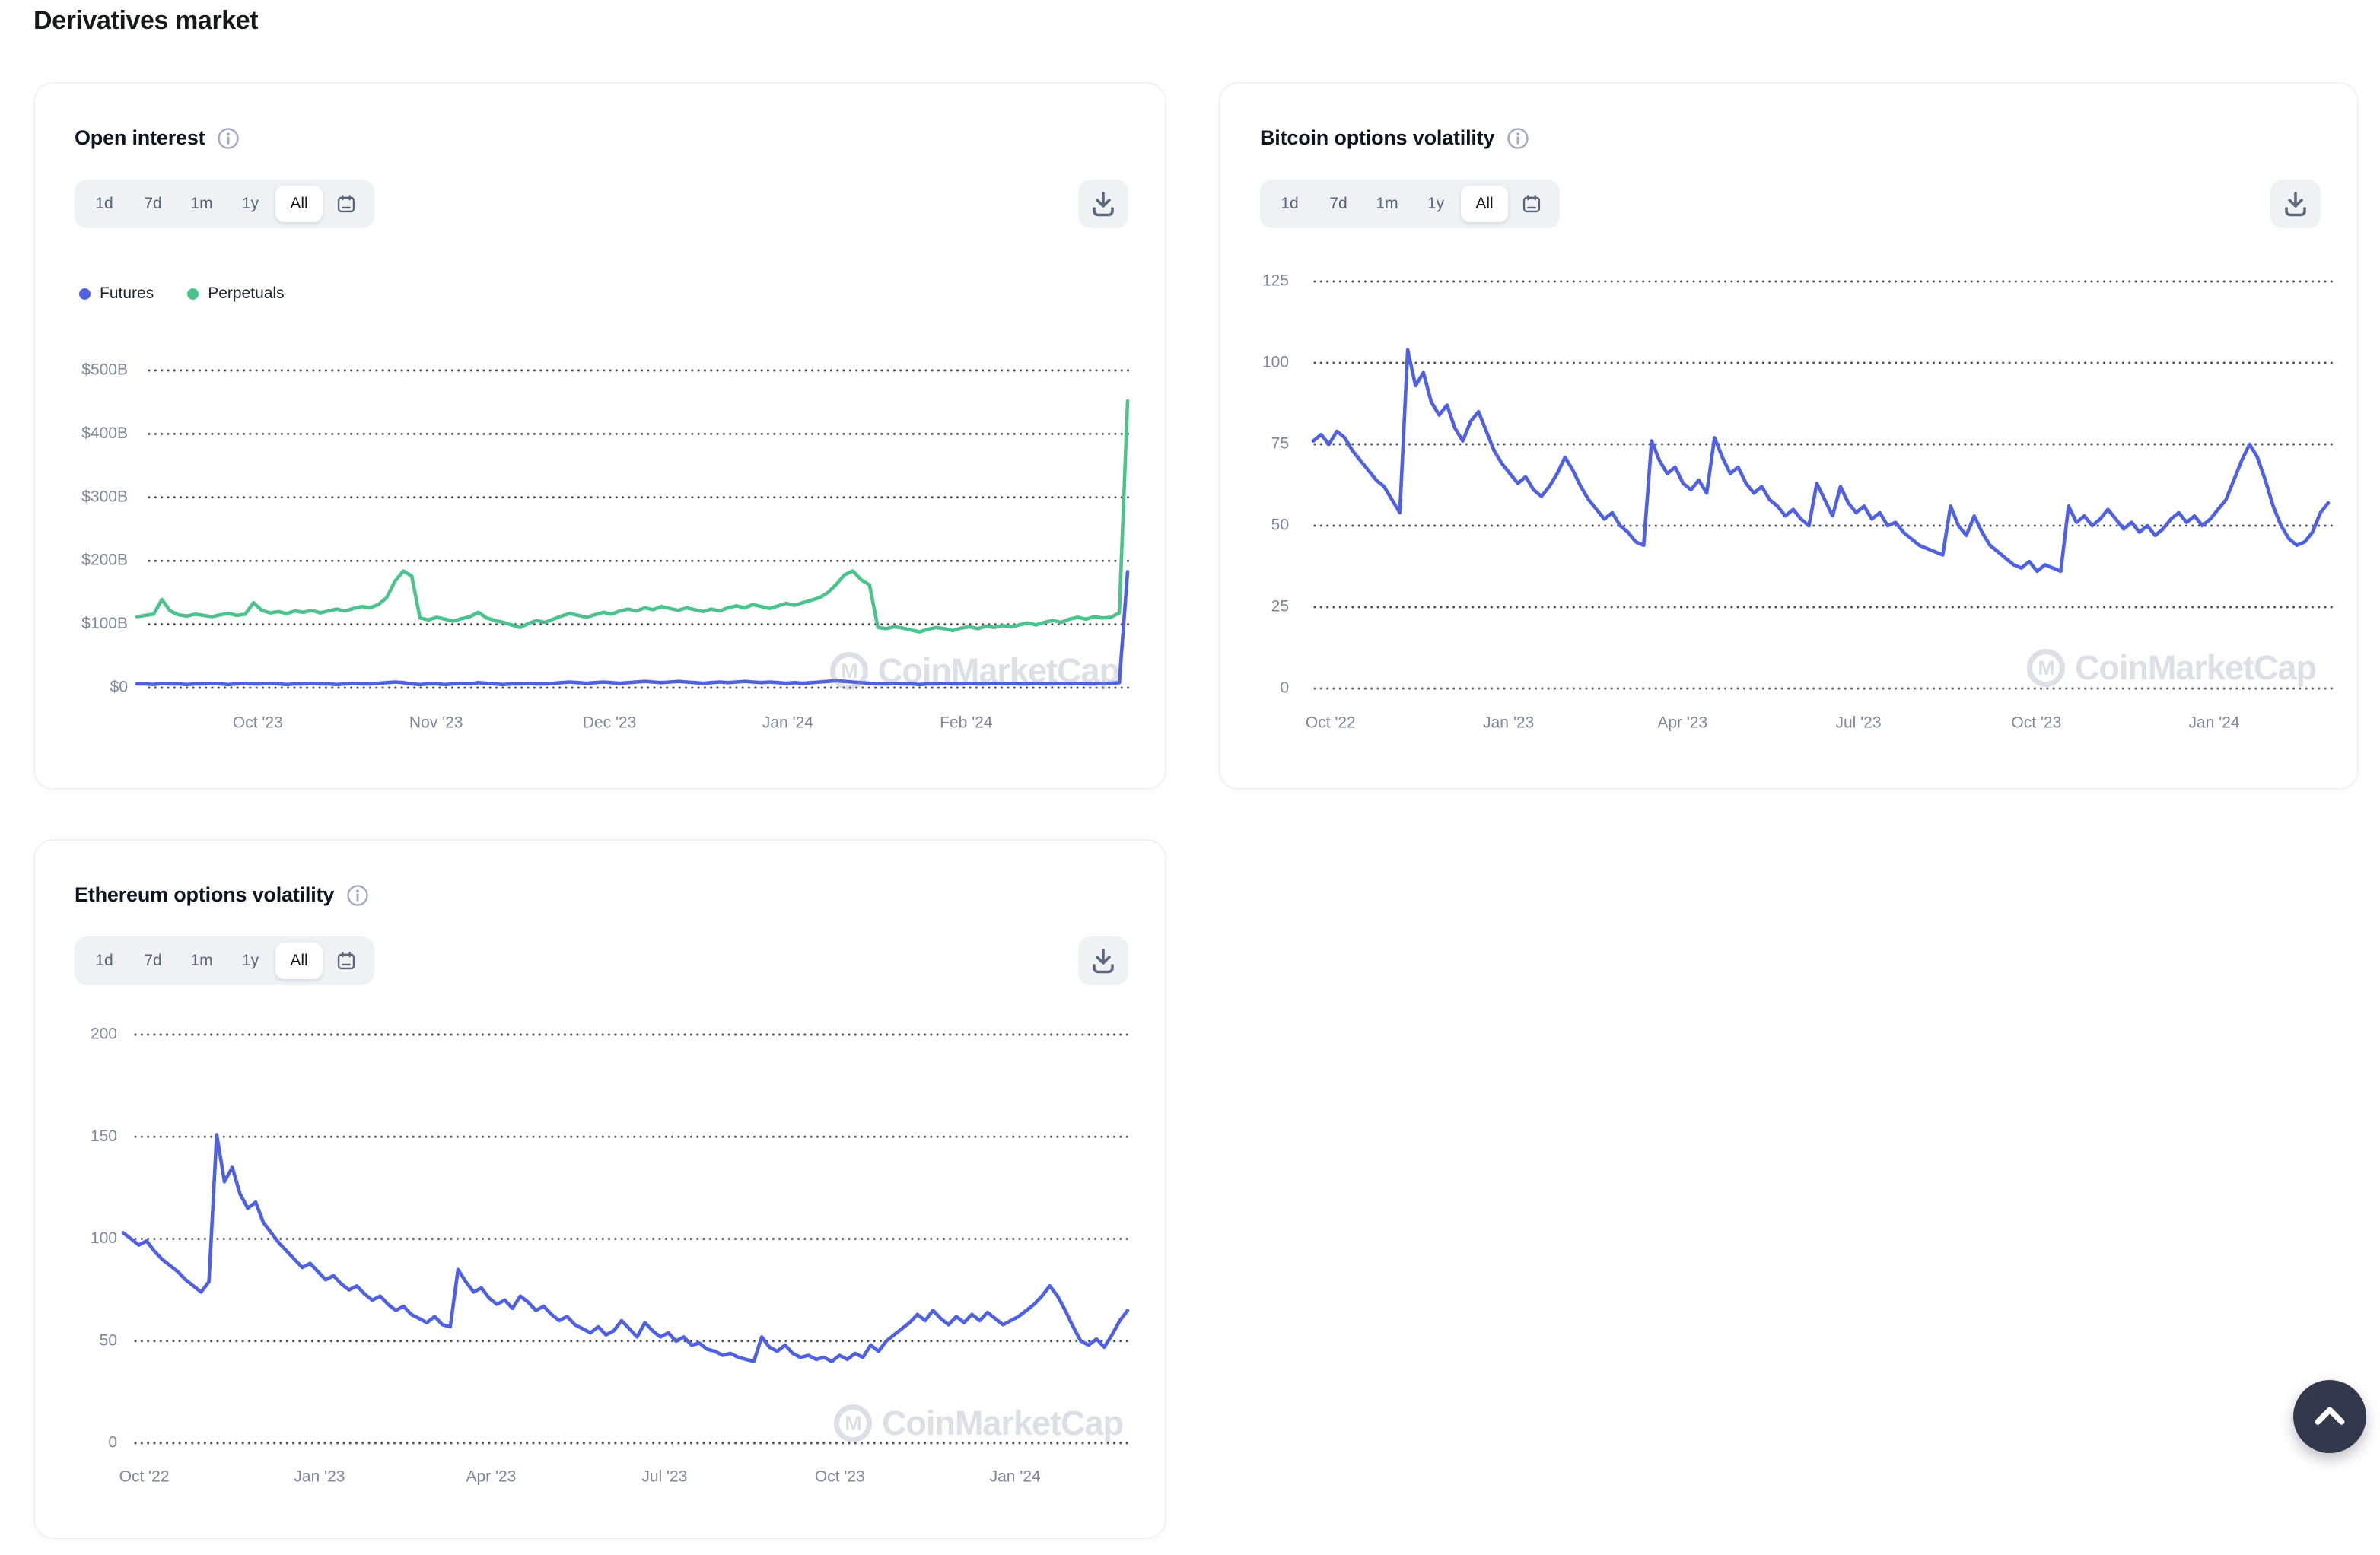 The height and width of the screenshot is (1555, 2380). Describe the element at coordinates (104, 1034) in the screenshot. I see `y-axis-tick-label: 200` at that location.